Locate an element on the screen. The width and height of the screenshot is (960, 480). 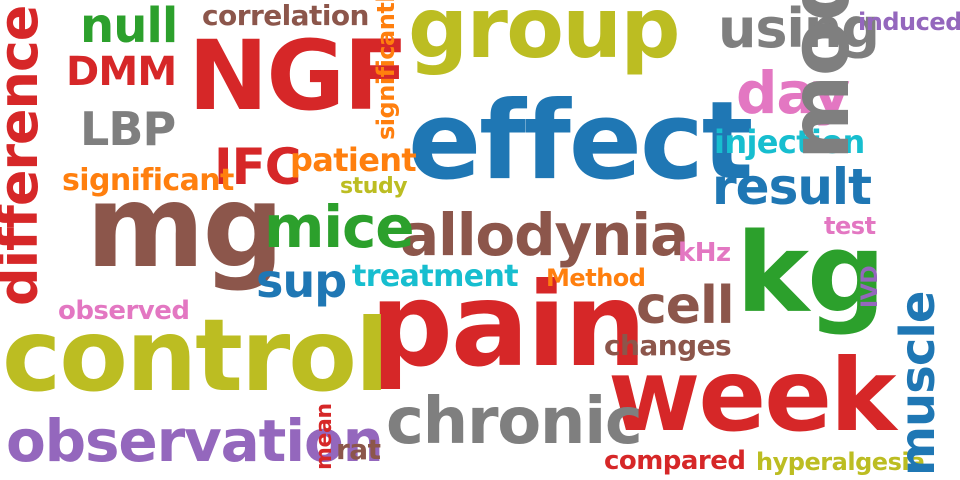
word-mg: mg is located at coordinates (185, 226).